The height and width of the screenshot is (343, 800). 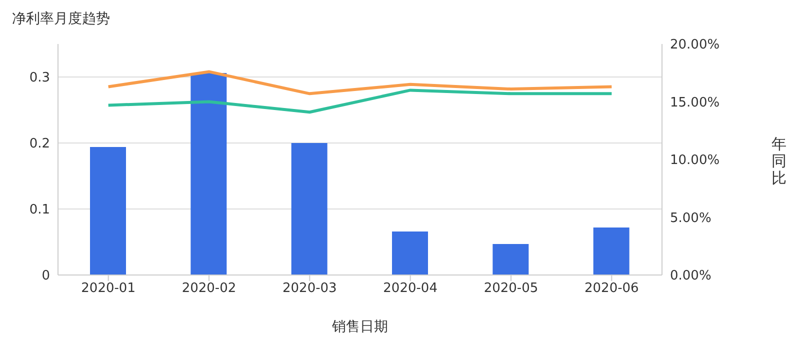 What do you see at coordinates (779, 161) in the screenshot?
I see `y2-axis-title: 年同比` at bounding box center [779, 161].